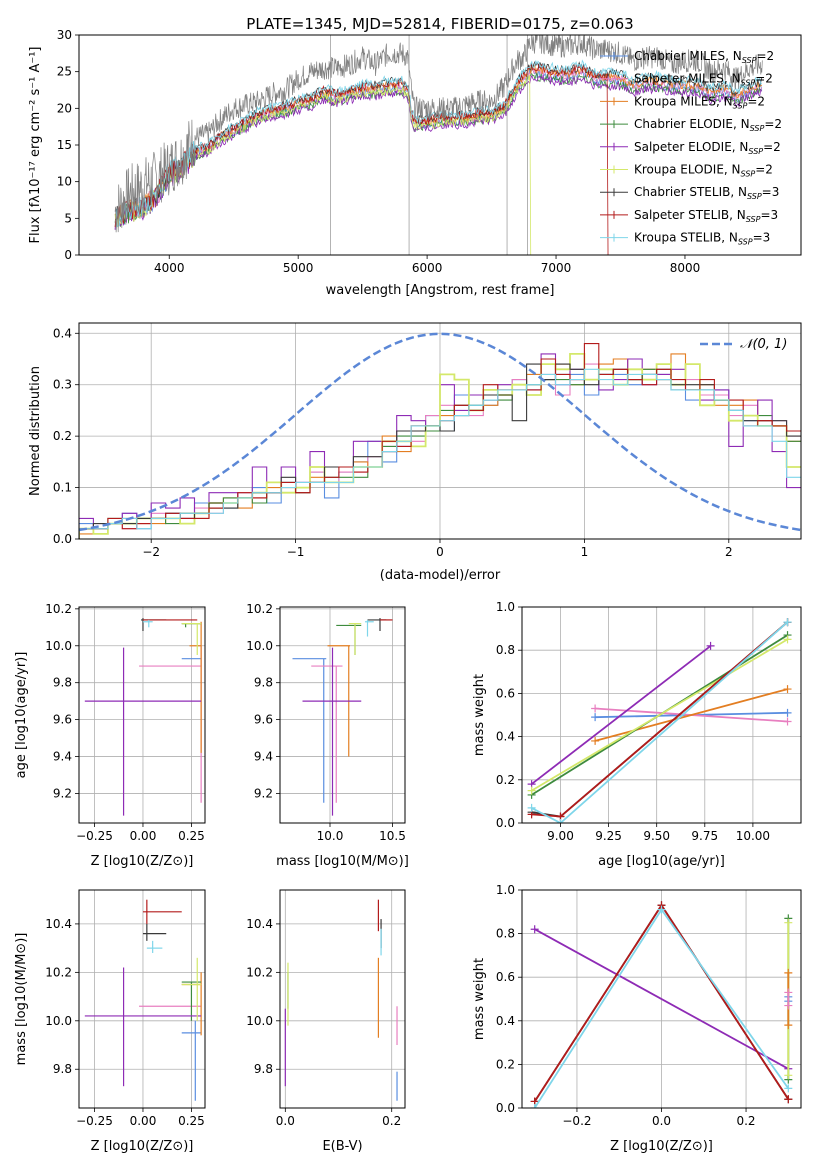  What do you see at coordinates (323, 164) in the screenshot?
I see `model-spectrum-kroupa_elodie` at bounding box center [323, 164].